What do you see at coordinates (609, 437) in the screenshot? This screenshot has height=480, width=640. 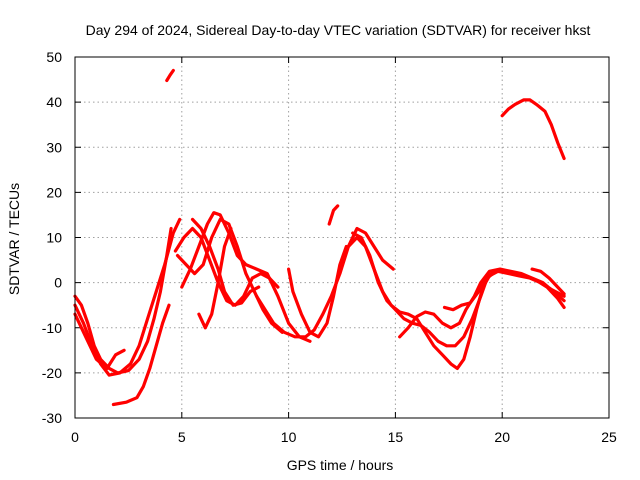 I see `x-tick-label: 25` at bounding box center [609, 437].